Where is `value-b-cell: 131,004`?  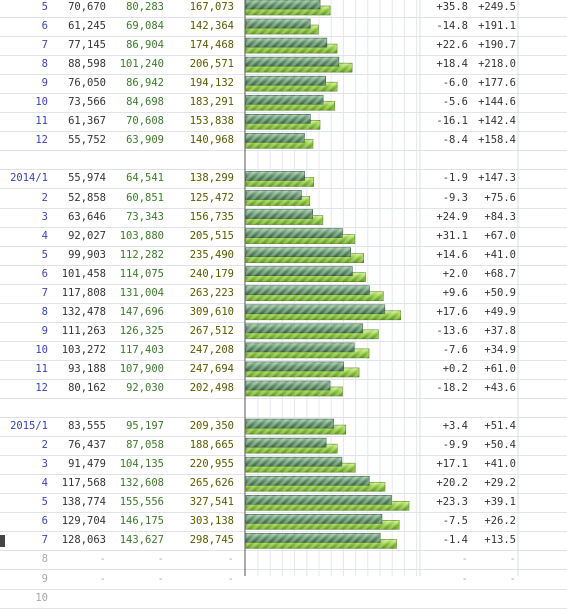
value-b-cell: 131,004 is located at coordinates (141, 292).